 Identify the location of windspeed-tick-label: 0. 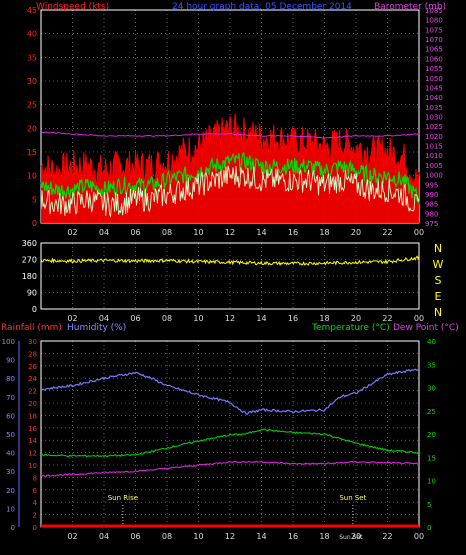
(34, 223).